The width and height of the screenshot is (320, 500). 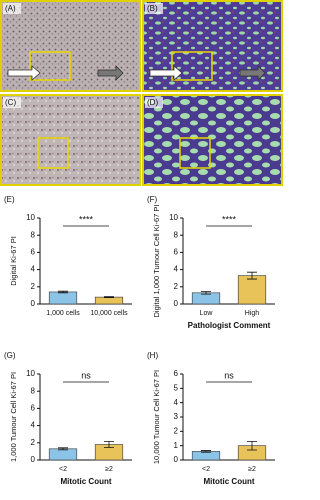 I want to click on x-tick-label: High, so click(x=252, y=313).